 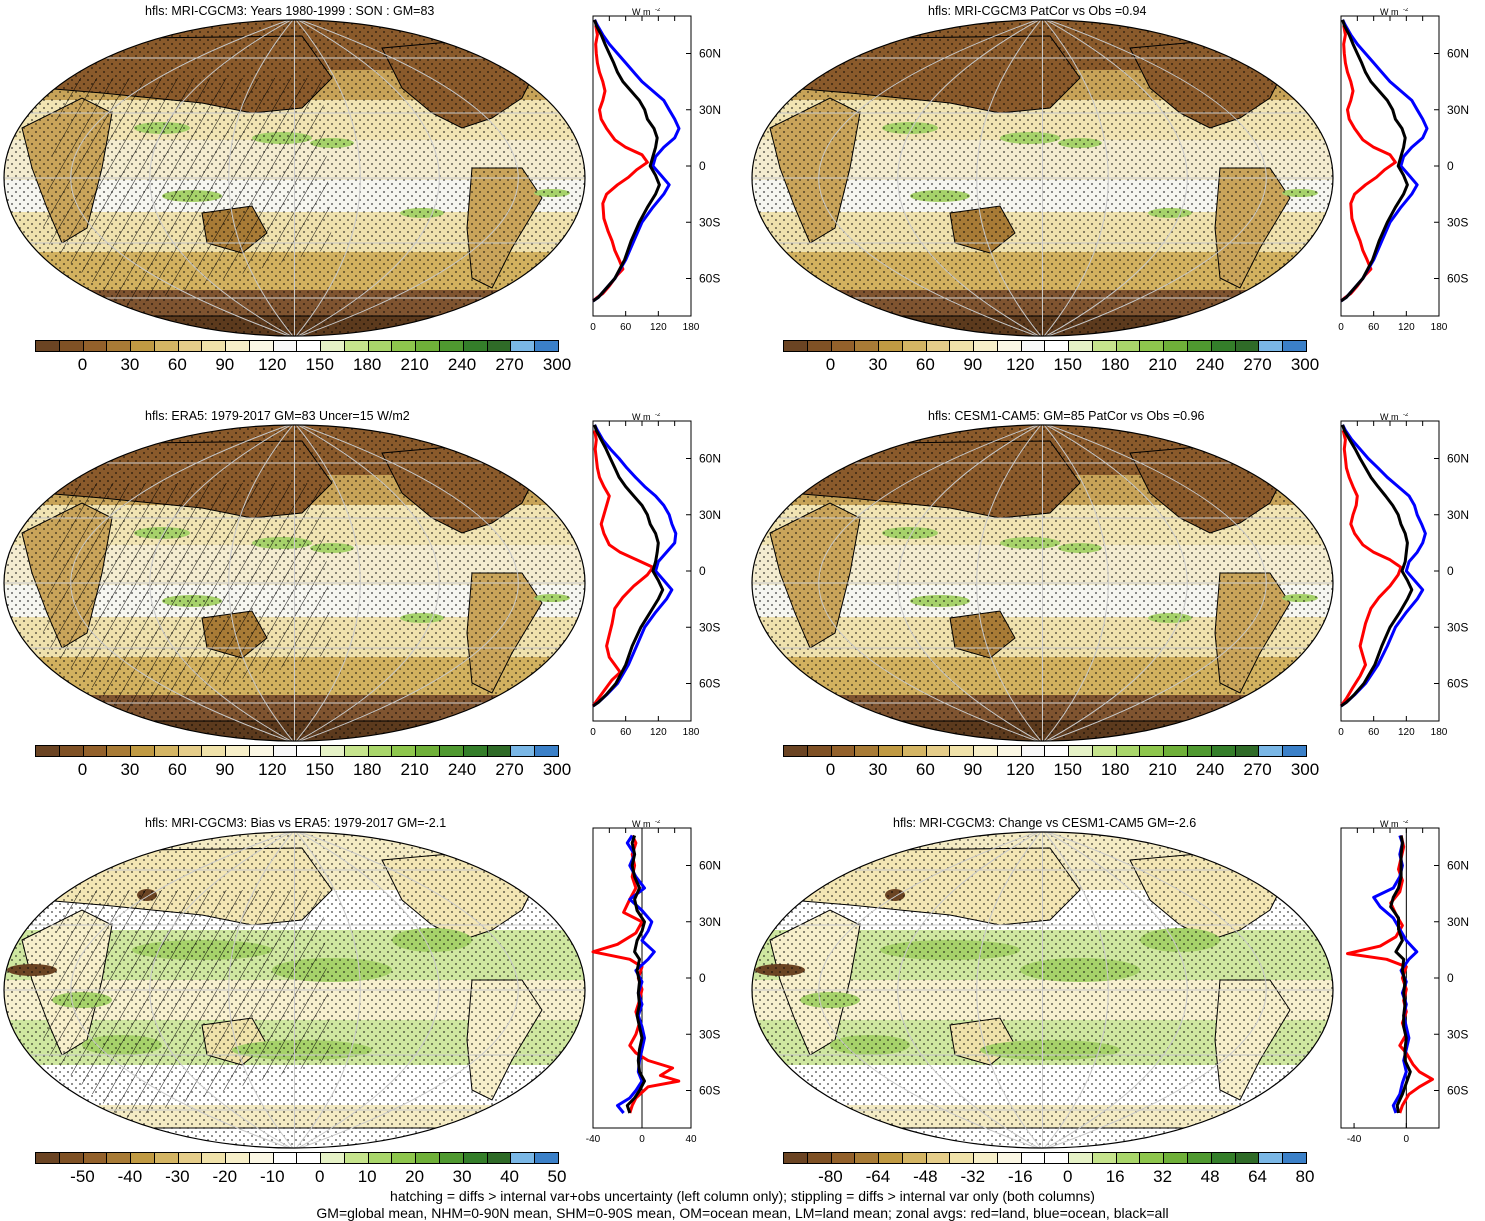 I want to click on latitude-tick-label: 60N, so click(x=710, y=54).